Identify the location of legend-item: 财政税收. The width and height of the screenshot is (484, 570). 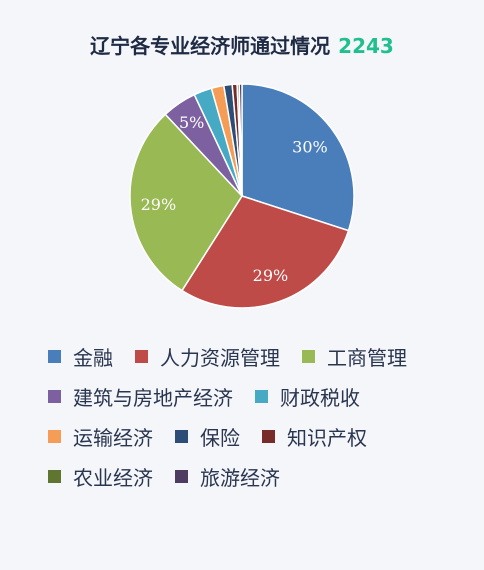
(307, 396).